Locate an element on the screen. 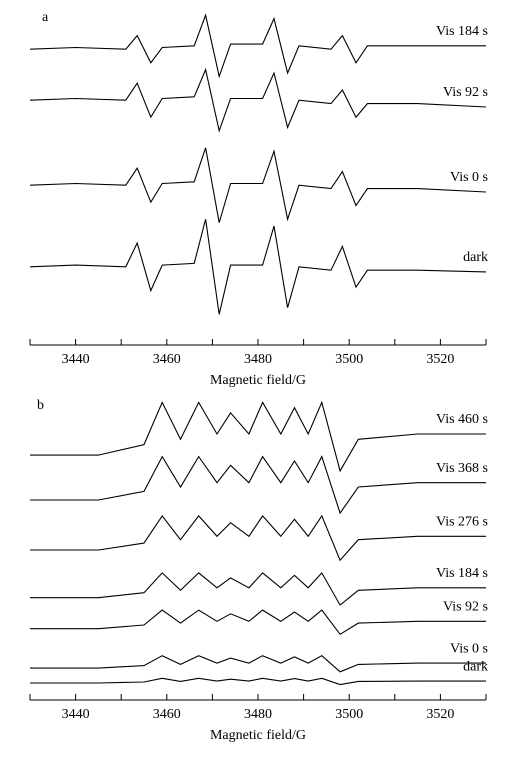 Image resolution: width=511 pixels, height=761 pixels. trace-label: Vis 460 s is located at coordinates (462, 419).